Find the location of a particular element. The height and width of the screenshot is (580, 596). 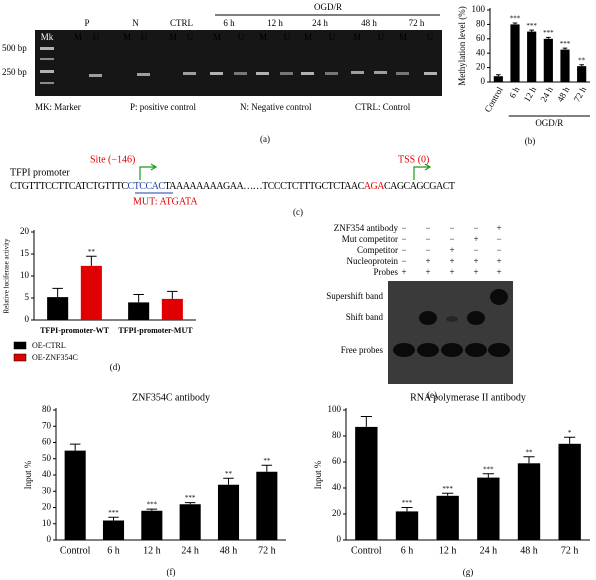

sequence-tss: AGA is located at coordinates (374, 186).